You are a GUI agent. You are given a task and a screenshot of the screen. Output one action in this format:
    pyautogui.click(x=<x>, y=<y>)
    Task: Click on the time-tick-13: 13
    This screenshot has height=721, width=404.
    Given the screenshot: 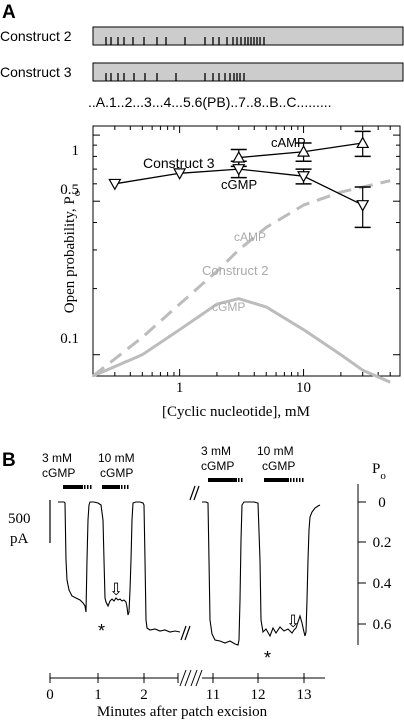 What is the action you would take?
    pyautogui.click(x=304, y=695)
    